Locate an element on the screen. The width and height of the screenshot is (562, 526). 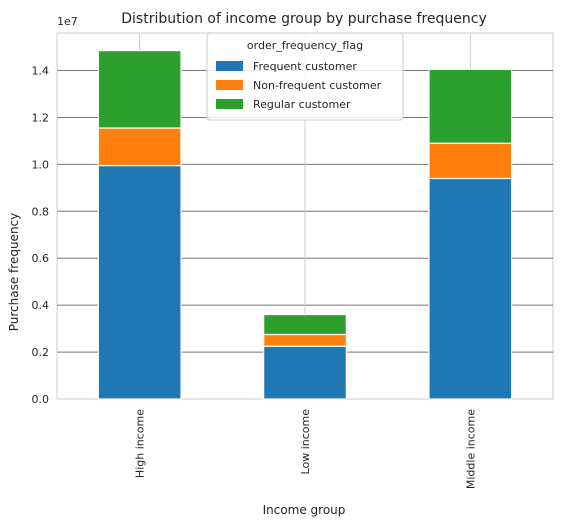
y-tick-label: 0.4 is located at coordinates (41, 305).